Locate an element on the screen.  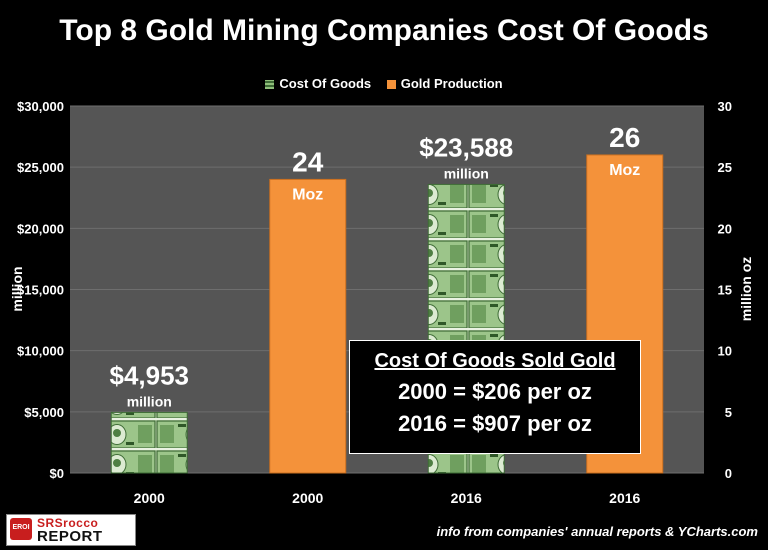
left-tick-label: $25,000 is located at coordinates (40, 167).